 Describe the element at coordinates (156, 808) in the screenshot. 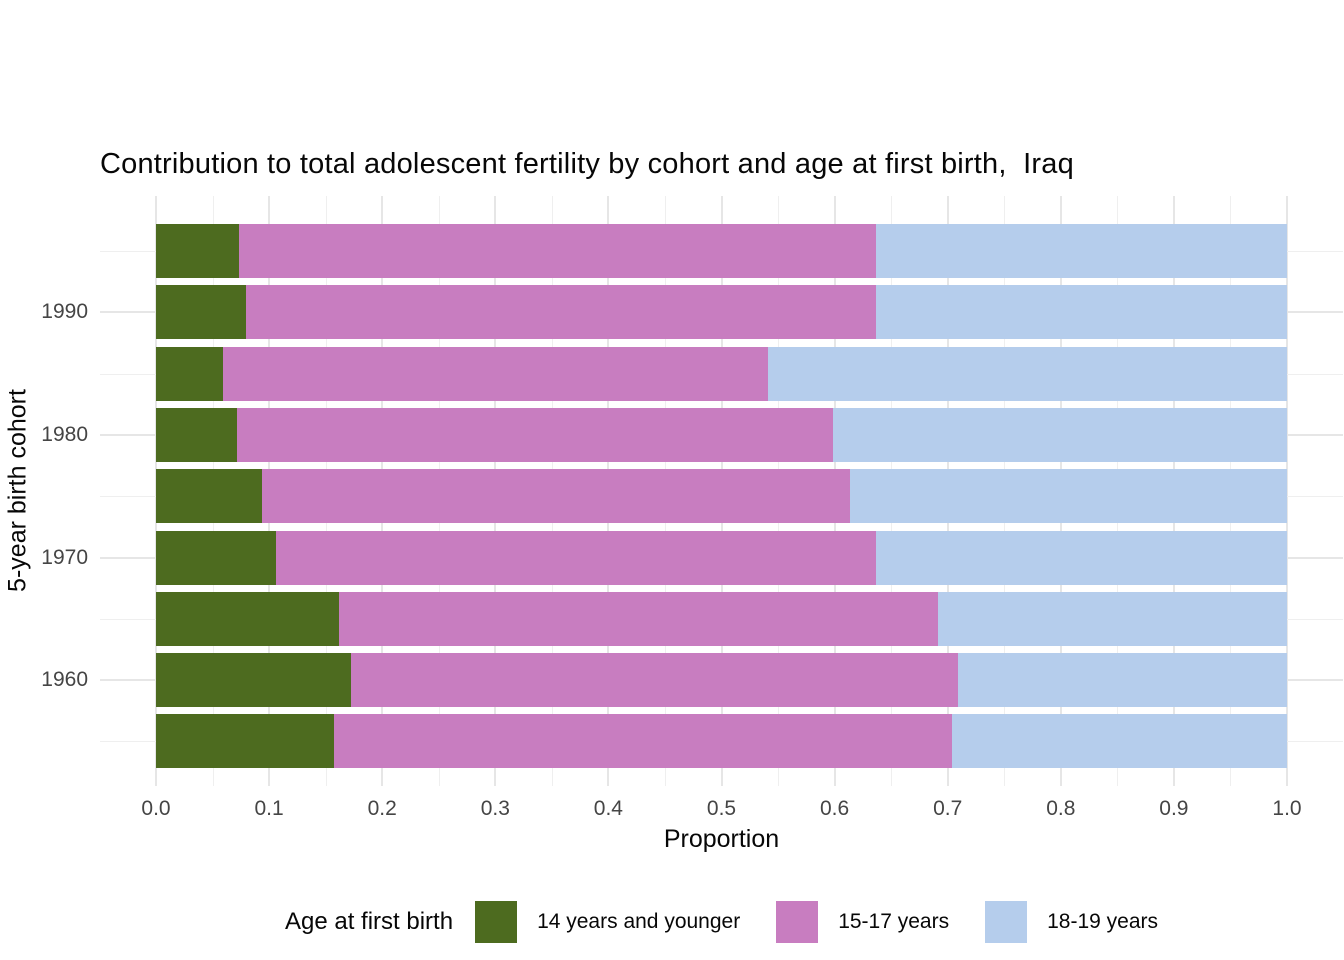

I see `x-tick-label: 0.0` at that location.